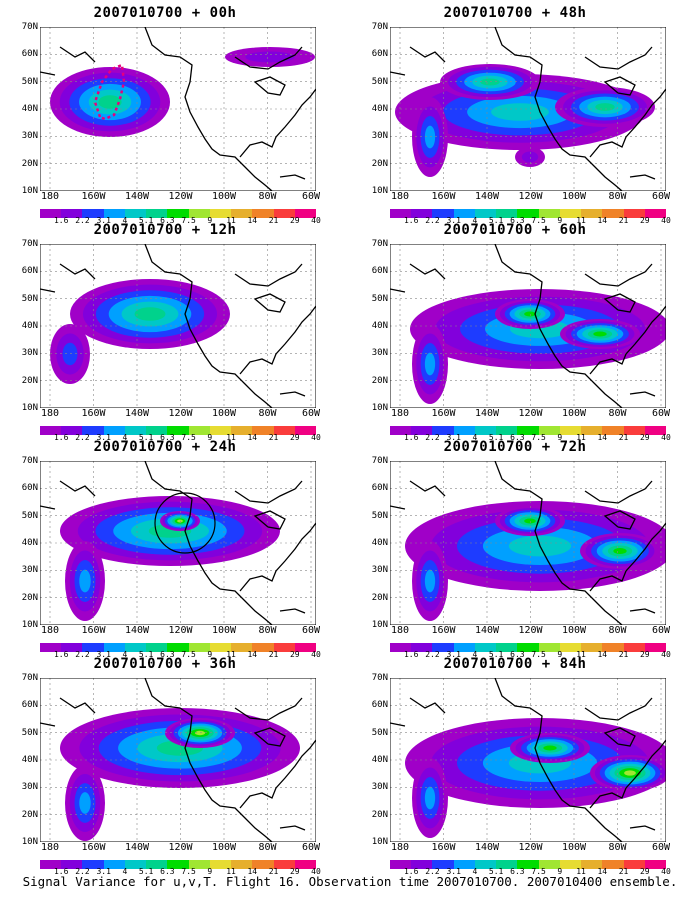 The image size is (700, 900). What do you see at coordinates (273, 654) in the screenshot?
I see `colorbar-label: 21` at bounding box center [273, 654].